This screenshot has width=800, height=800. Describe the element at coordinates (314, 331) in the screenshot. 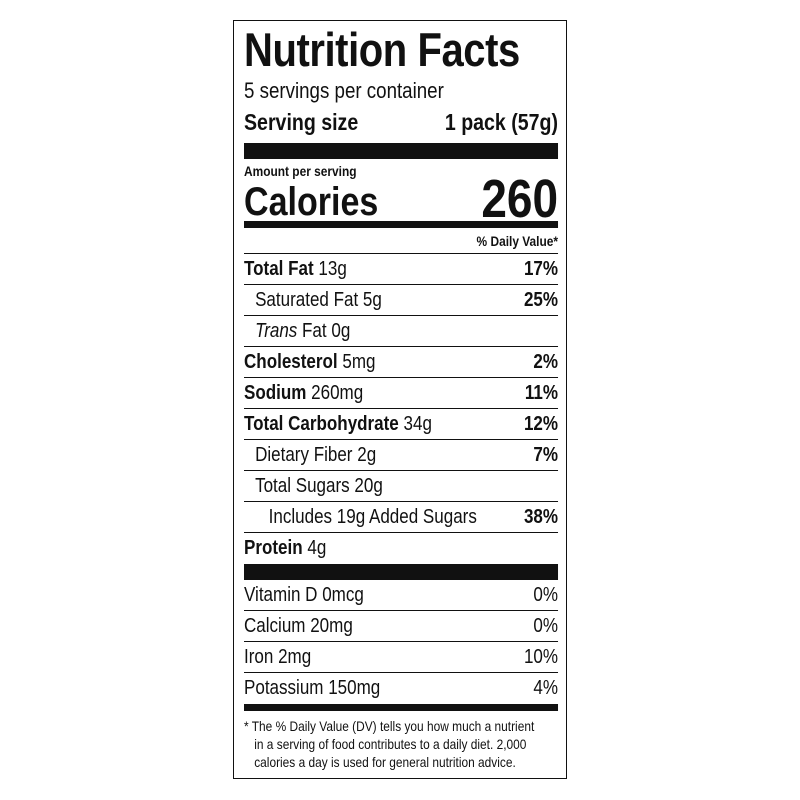

I see `nutrient-name: Fat` at that location.